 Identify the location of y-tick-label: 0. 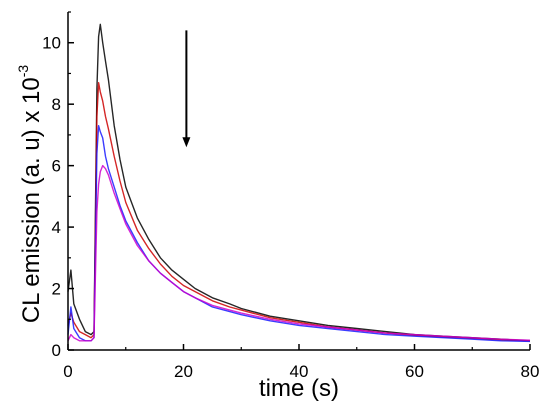
(56, 350).